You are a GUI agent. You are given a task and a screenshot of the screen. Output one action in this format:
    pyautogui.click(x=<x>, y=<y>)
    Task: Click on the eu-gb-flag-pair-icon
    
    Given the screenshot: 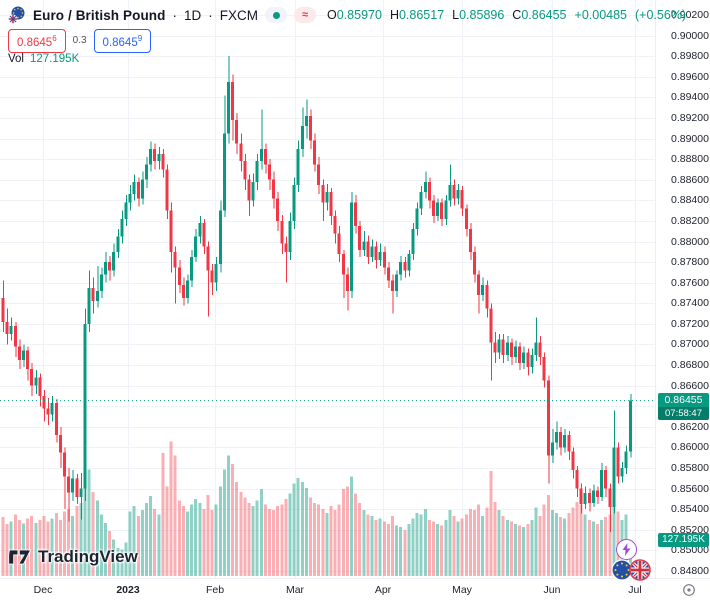 What is the action you would take?
    pyautogui.click(x=17, y=15)
    